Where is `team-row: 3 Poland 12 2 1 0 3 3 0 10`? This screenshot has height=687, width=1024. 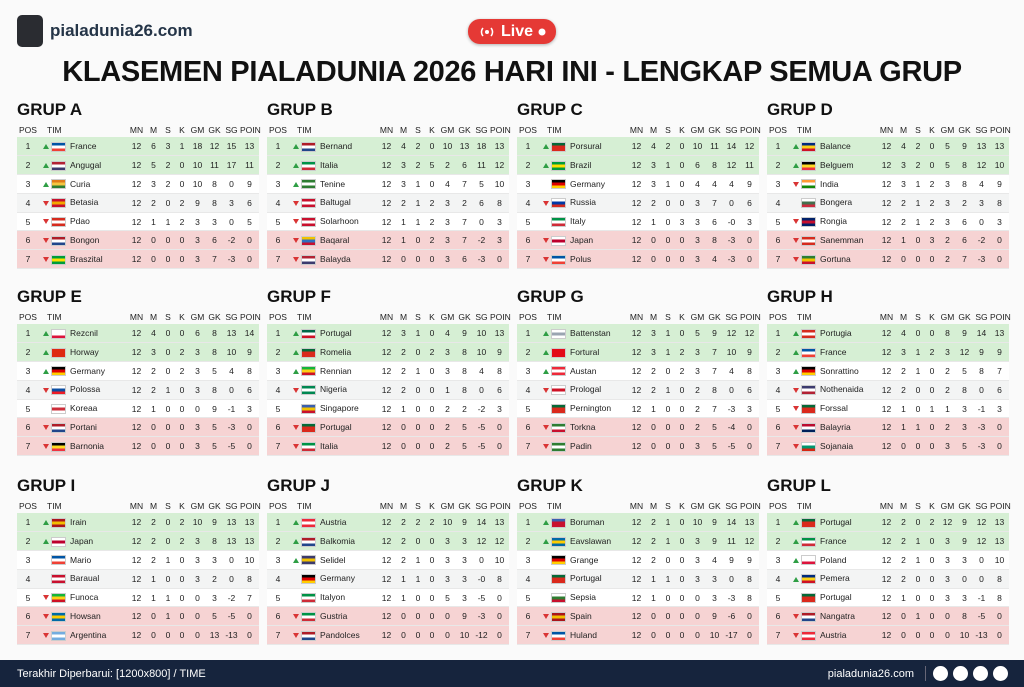 team-row: 3 Poland 12 2 1 0 3 3 0 10 is located at coordinates (888, 560).